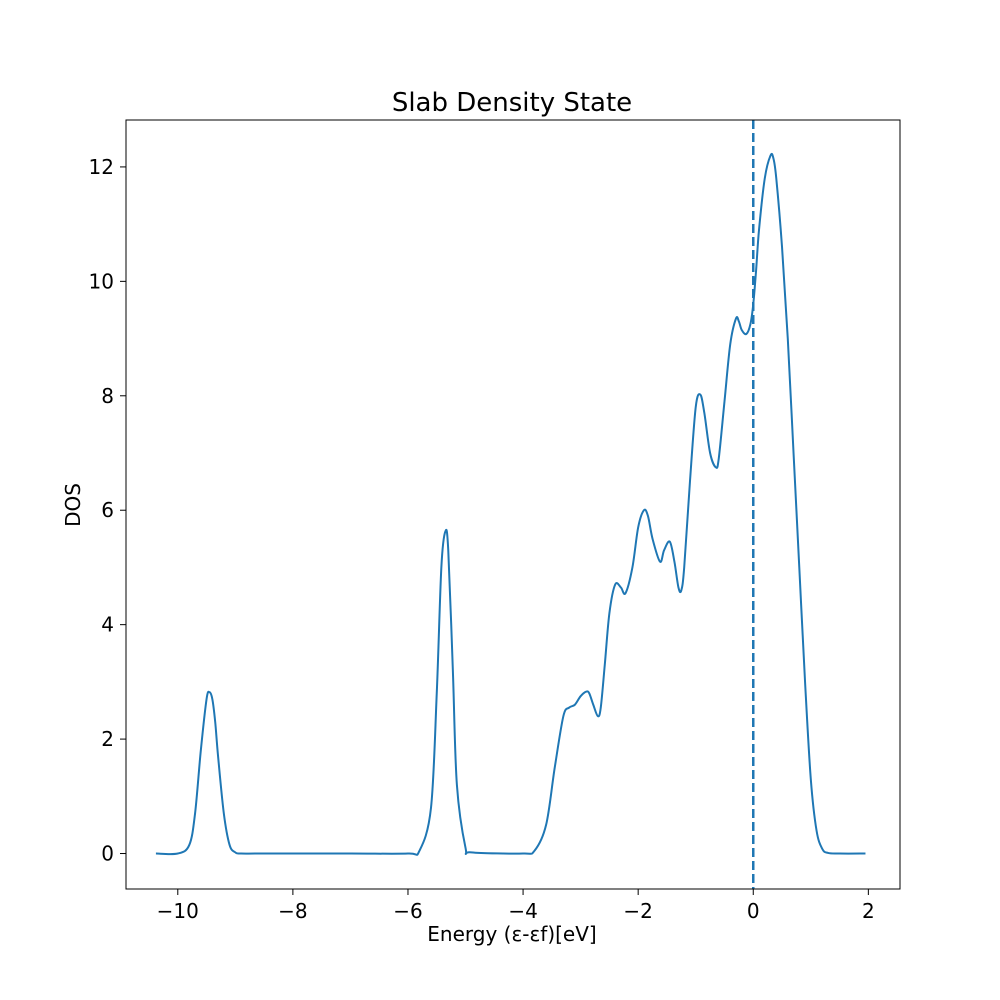 Image resolution: width=1000 pixels, height=1000 pixels. Describe the element at coordinates (637, 911) in the screenshot. I see `x-tick-label: −2` at that location.